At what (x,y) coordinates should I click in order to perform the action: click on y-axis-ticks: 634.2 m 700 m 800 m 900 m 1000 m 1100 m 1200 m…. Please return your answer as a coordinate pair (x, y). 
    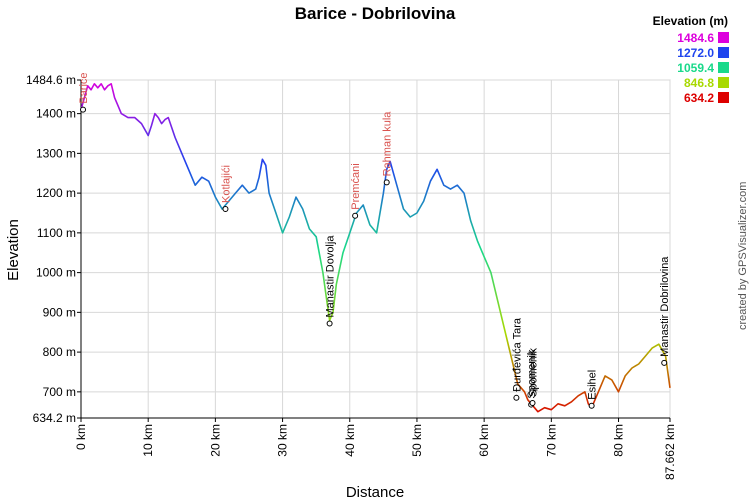
    Looking at the image, I should click on (54, 249).